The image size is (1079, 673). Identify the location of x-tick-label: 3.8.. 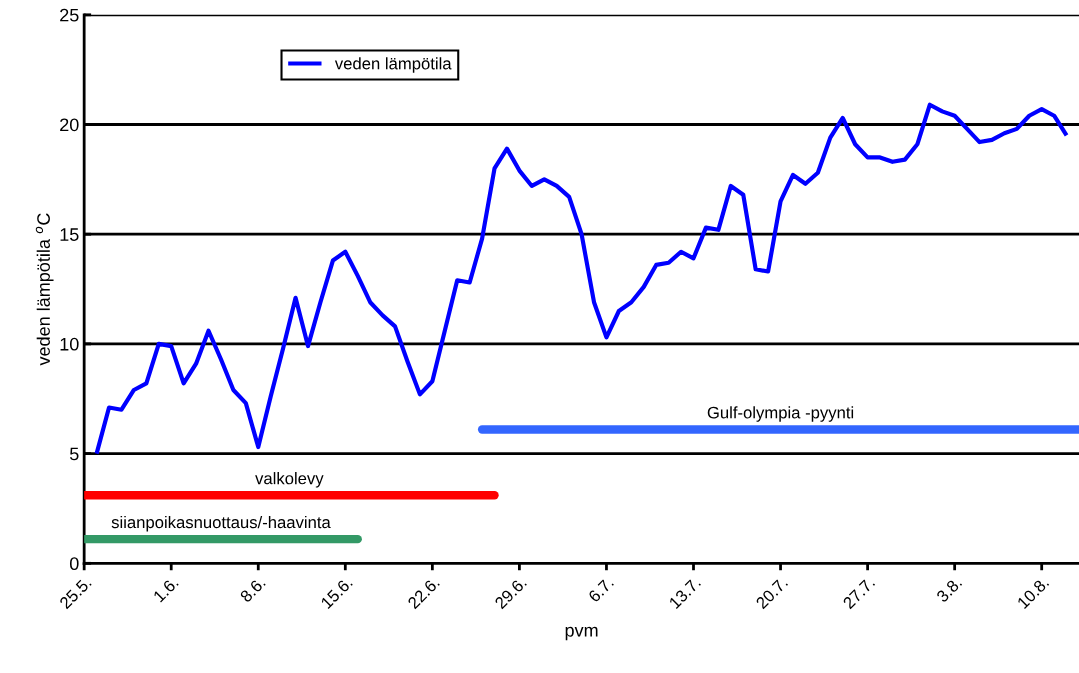
(949, 589).